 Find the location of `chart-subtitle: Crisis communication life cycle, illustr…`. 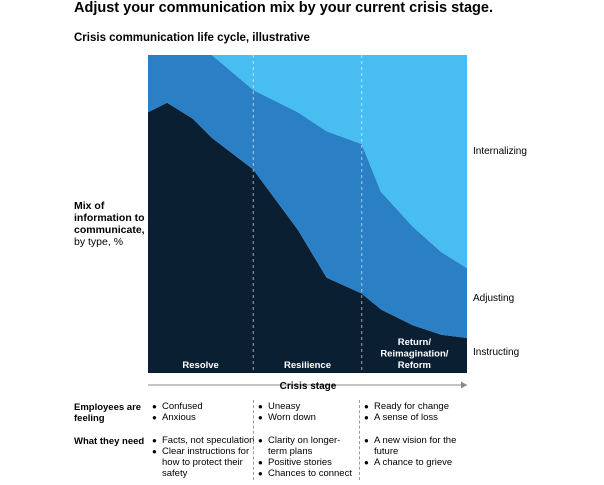

chart-subtitle: Crisis communication life cycle, illustr… is located at coordinates (192, 38).